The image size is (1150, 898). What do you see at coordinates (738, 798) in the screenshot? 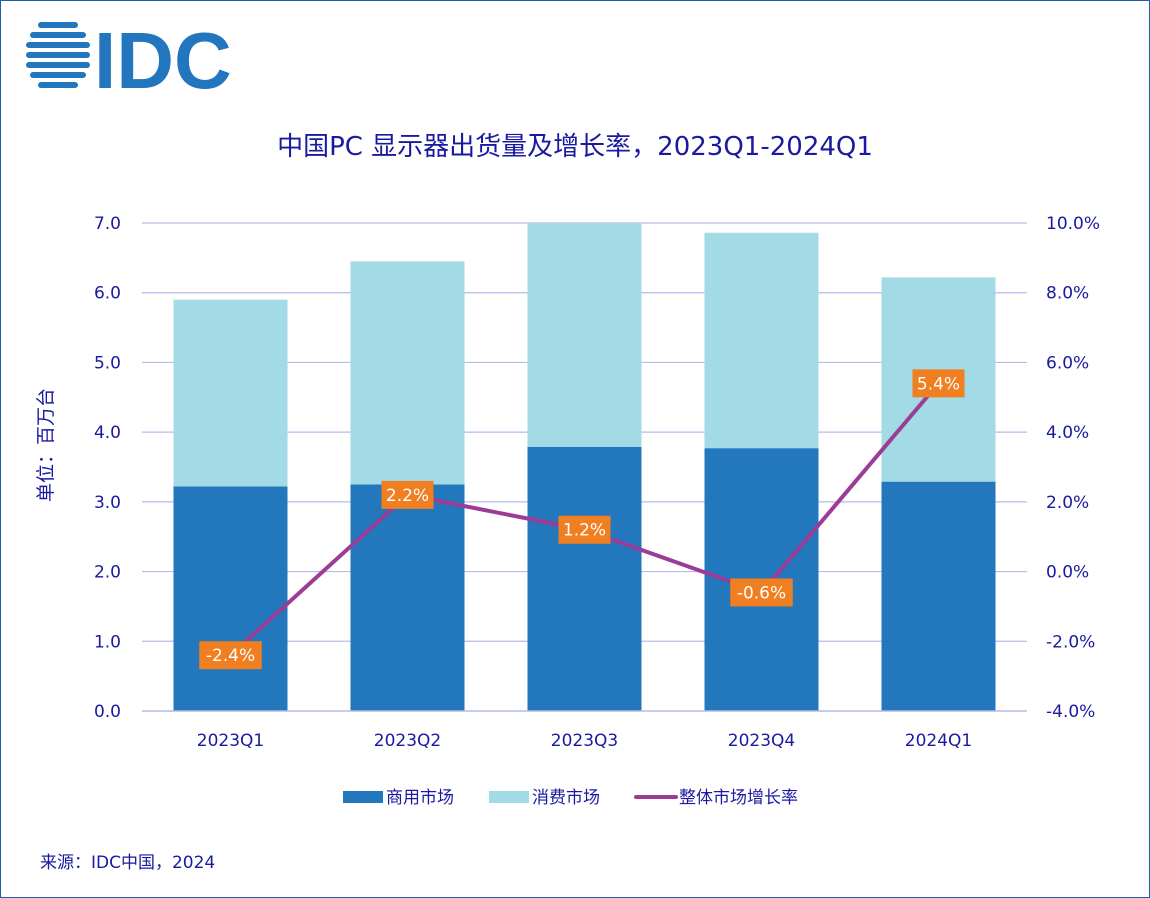
I see `legend-label: 整体市场增长率` at bounding box center [738, 798].